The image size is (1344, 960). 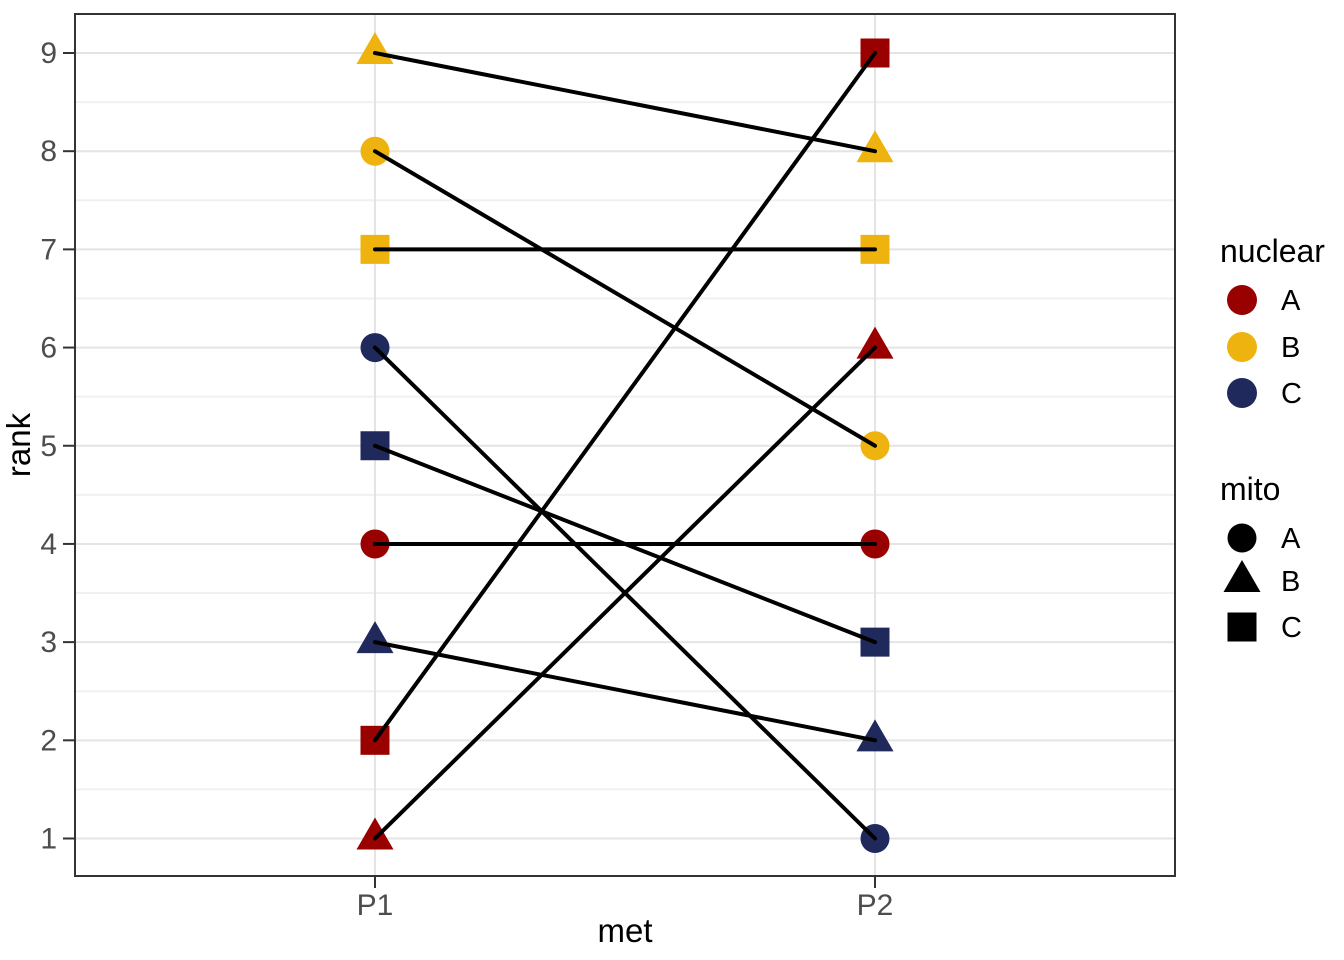 I want to click on y-tick-label: 1, so click(x=48, y=839).